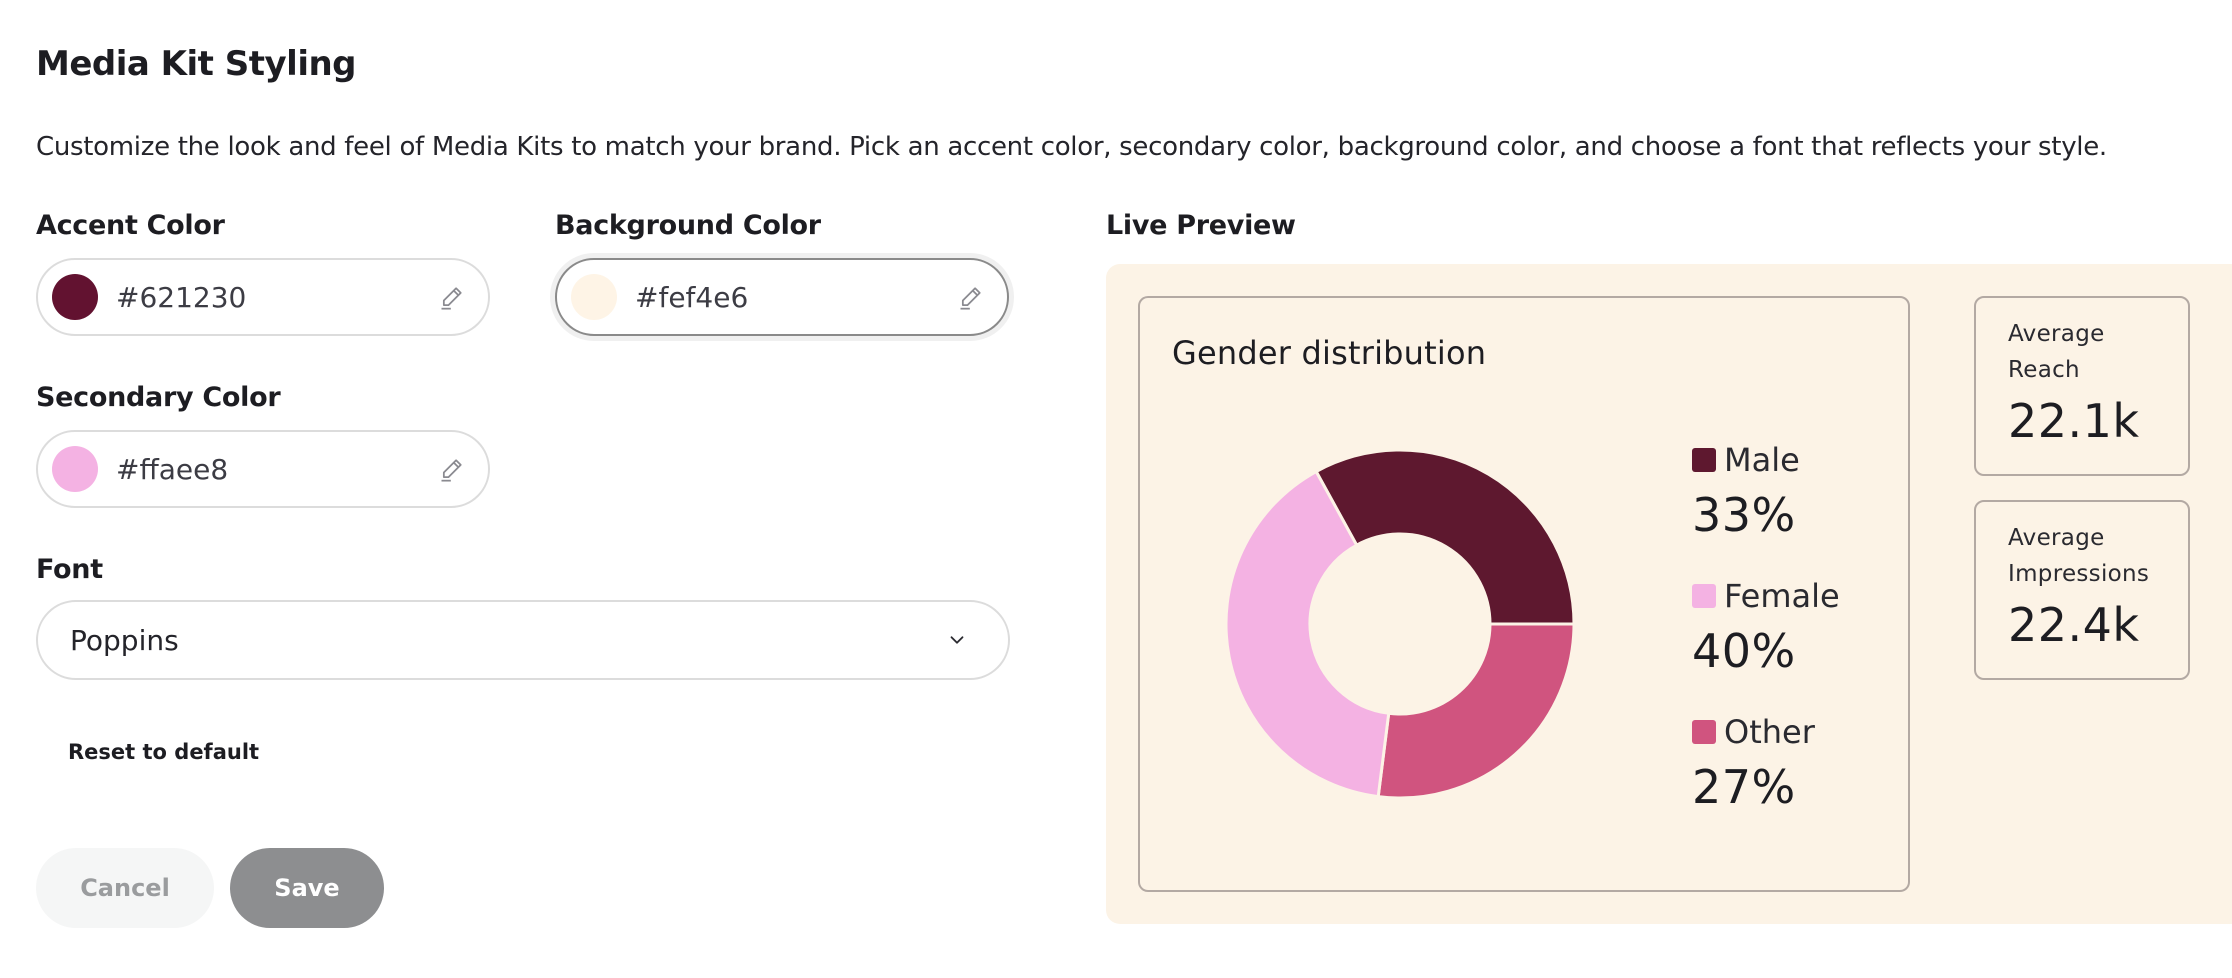 Image resolution: width=2232 pixels, height=978 pixels. I want to click on font-label: Font, so click(69, 569).